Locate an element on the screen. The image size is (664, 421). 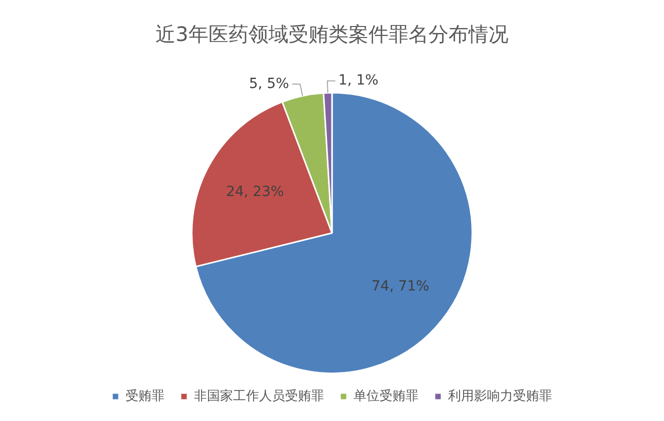
legend-label: 受贿罪 is located at coordinates (145, 396).